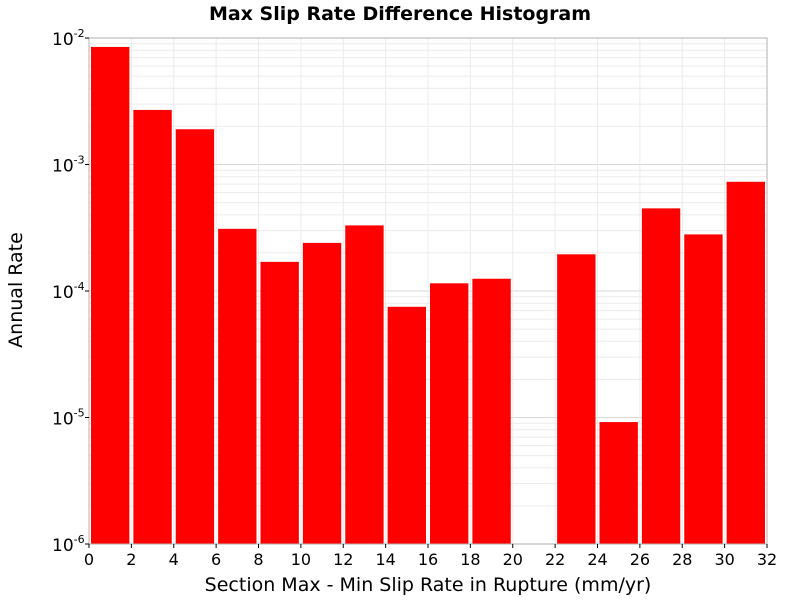  What do you see at coordinates (301, 559) in the screenshot?
I see `x-tick-label: 10` at bounding box center [301, 559].